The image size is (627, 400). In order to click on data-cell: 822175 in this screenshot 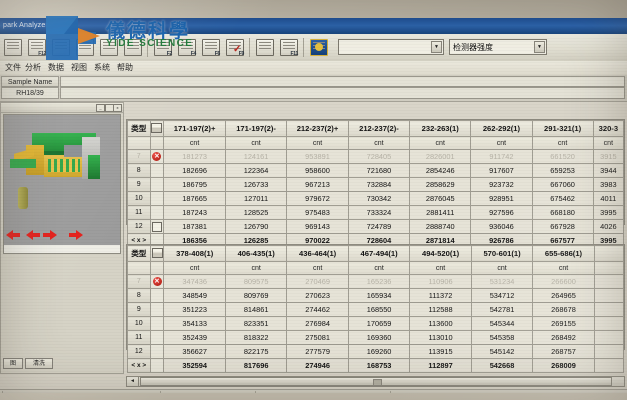, I will do `click(256, 351)`.